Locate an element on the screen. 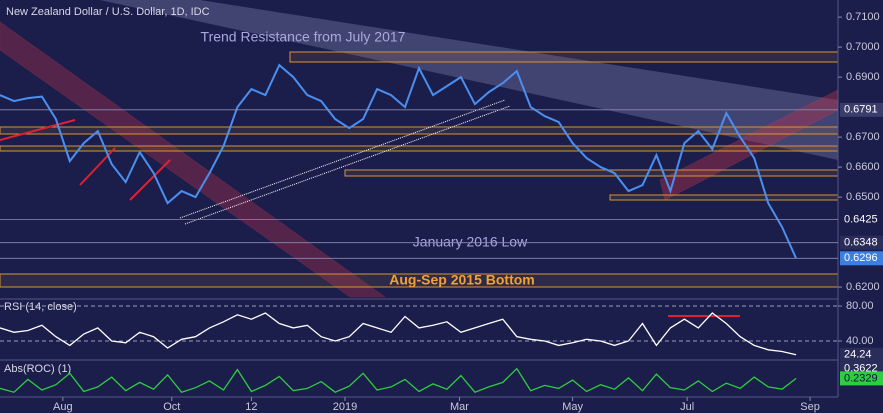 This screenshot has width=883, height=413. y-tick-label: 0.6600 is located at coordinates (863, 167).